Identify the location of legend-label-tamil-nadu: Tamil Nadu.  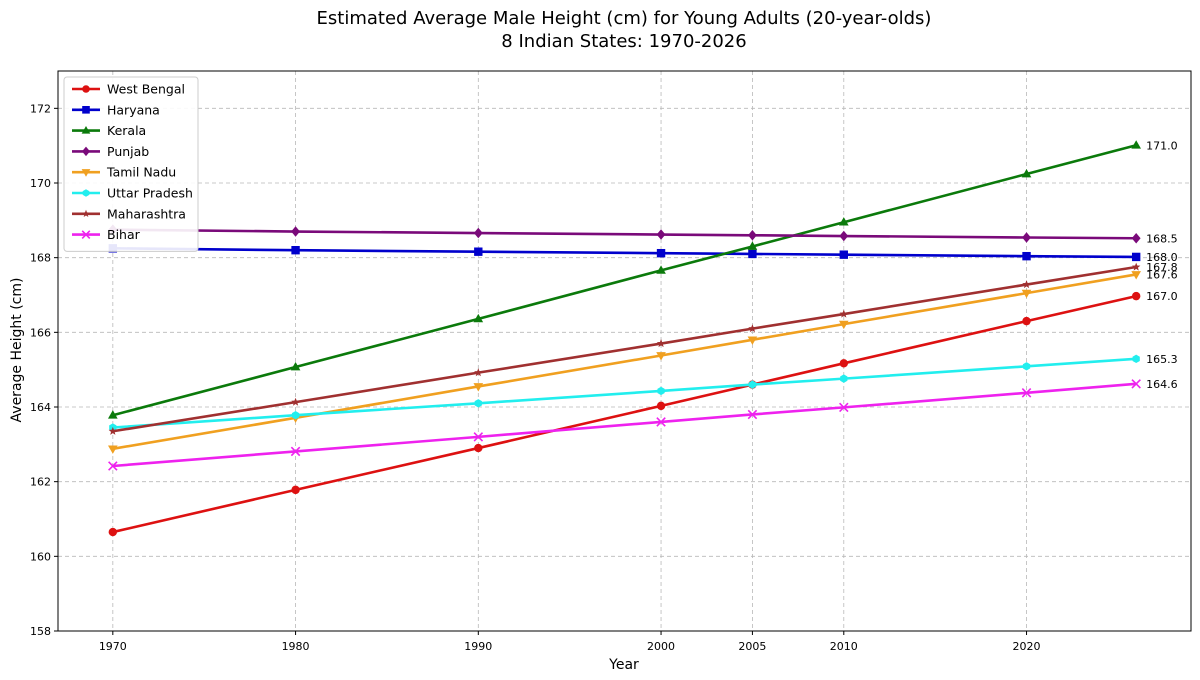
(141, 172).